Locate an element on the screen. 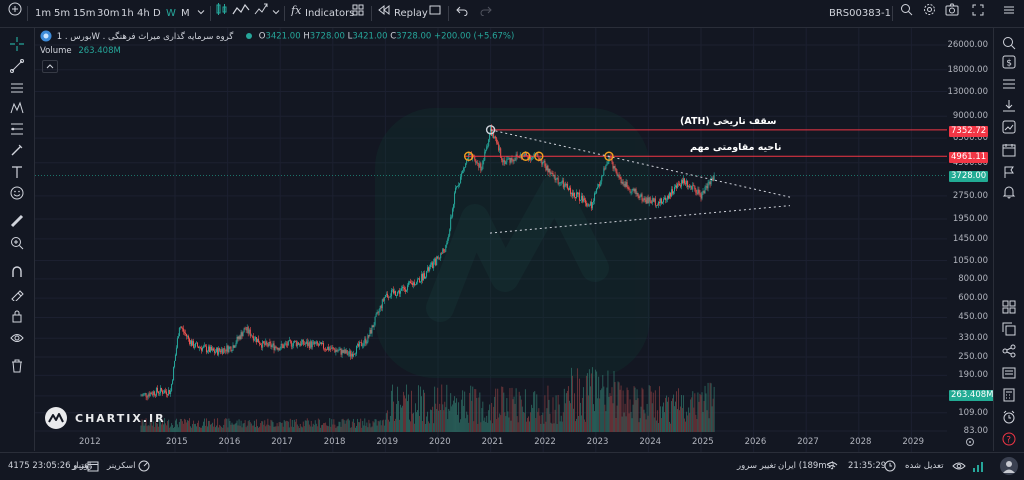  axis-settings-icon is located at coordinates (970, 443).